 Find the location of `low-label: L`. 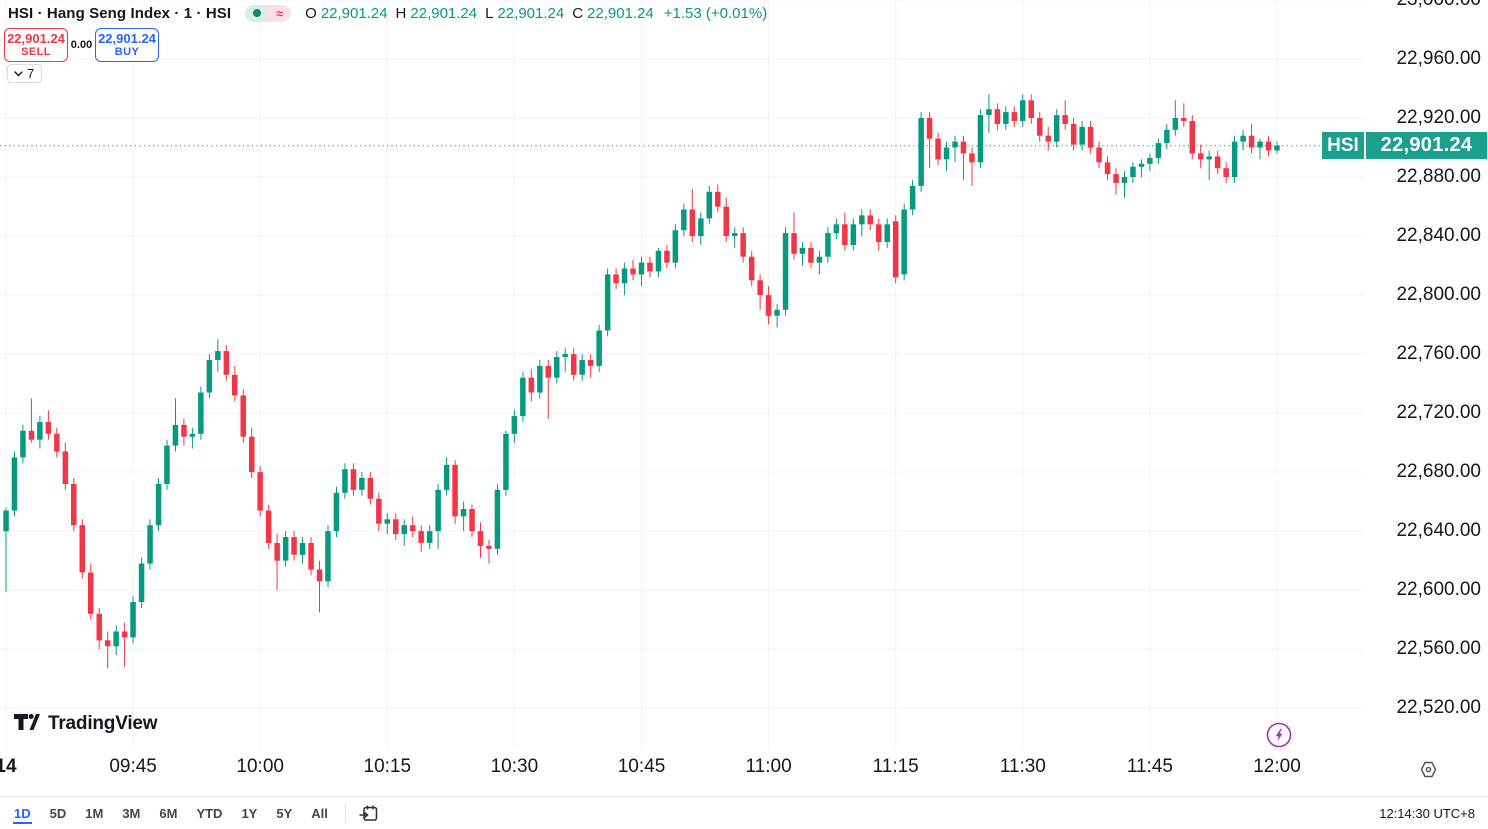

low-label: L is located at coordinates (489, 13).